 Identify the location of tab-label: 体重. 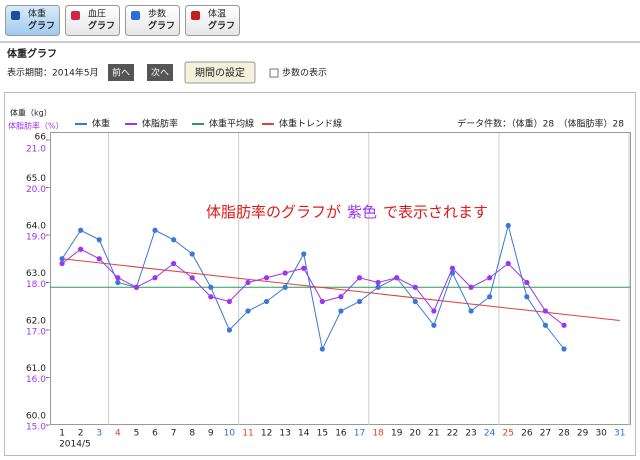
(37, 14).